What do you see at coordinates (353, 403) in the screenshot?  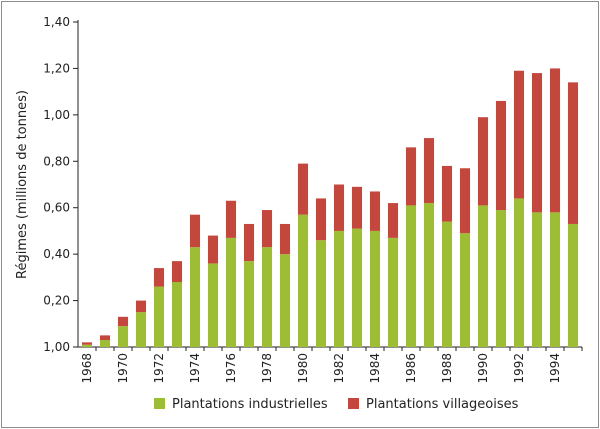 I see `legend-swatch-villageoises` at bounding box center [353, 403].